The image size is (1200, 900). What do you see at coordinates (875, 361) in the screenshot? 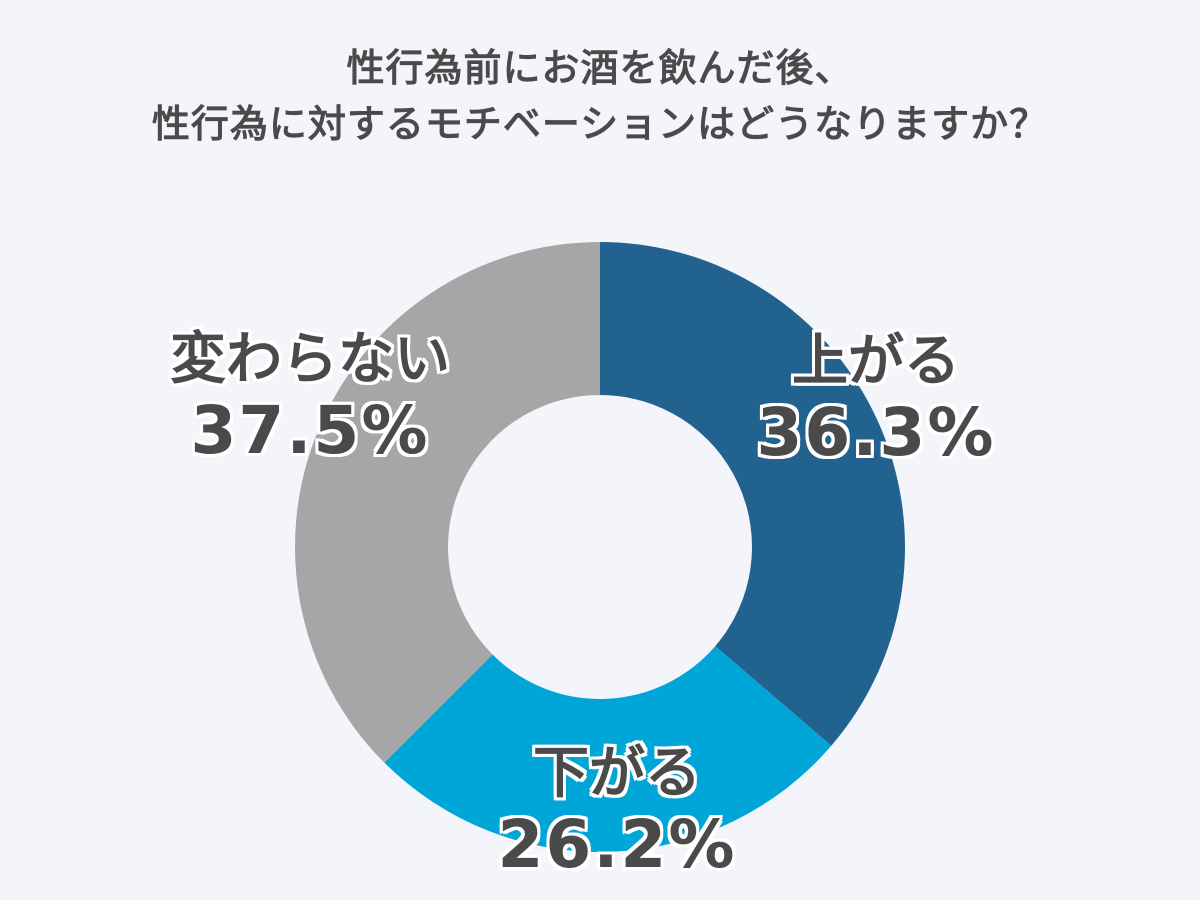
I see `slice-name-agaru: 上がる` at bounding box center [875, 361].